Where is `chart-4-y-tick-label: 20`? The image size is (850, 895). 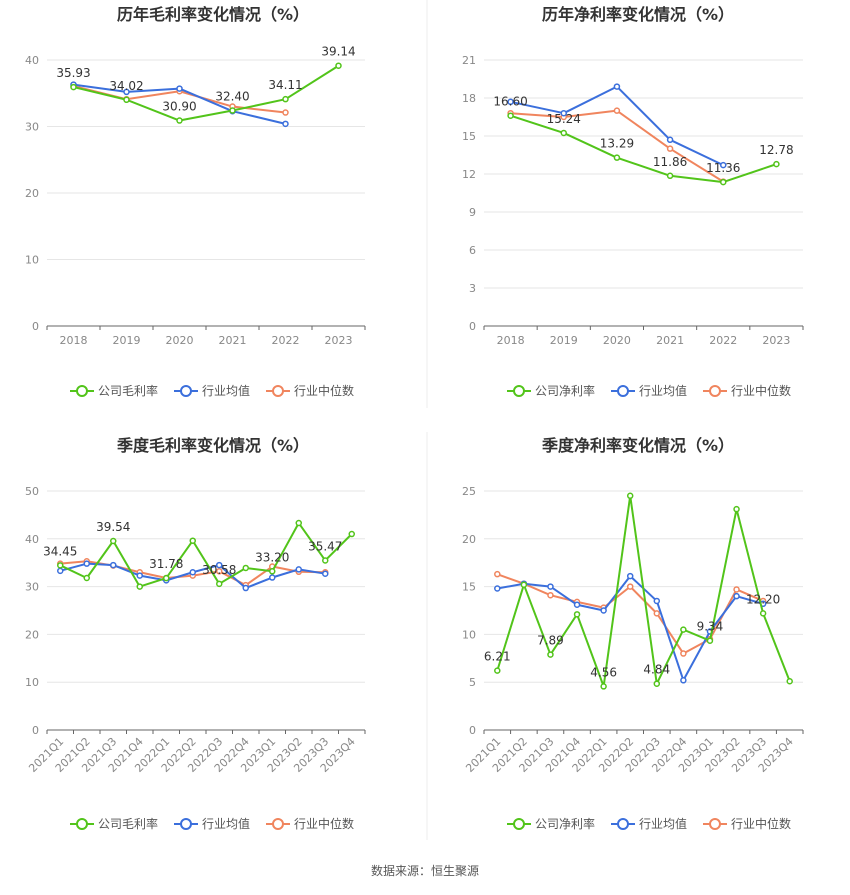
chart-4-y-tick-label: 20 is located at coordinates (469, 539).